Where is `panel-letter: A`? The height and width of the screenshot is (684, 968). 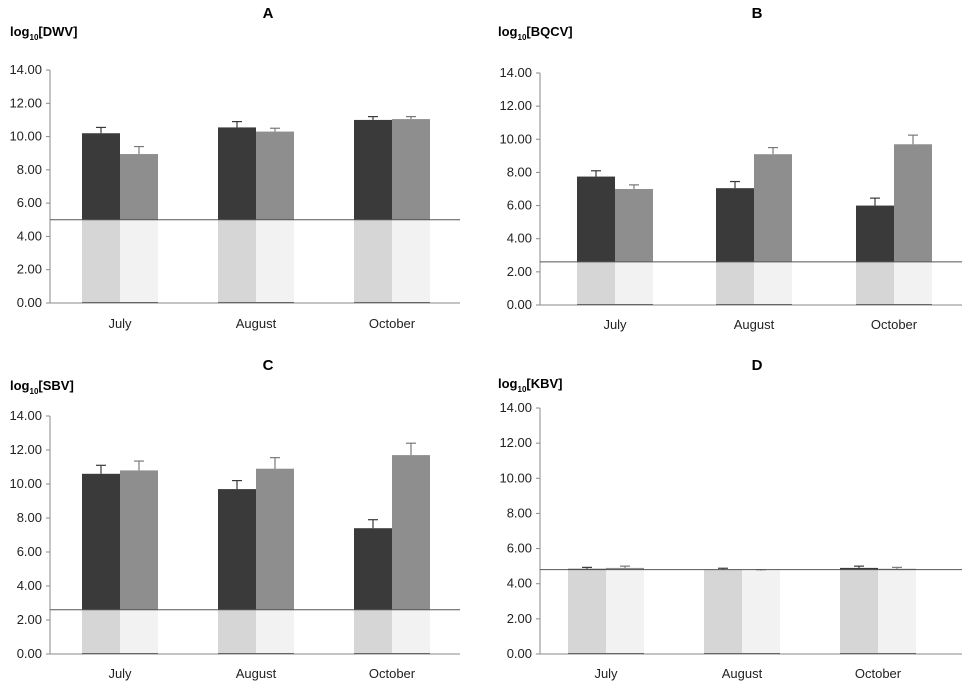
panel-letter: A is located at coordinates (268, 13).